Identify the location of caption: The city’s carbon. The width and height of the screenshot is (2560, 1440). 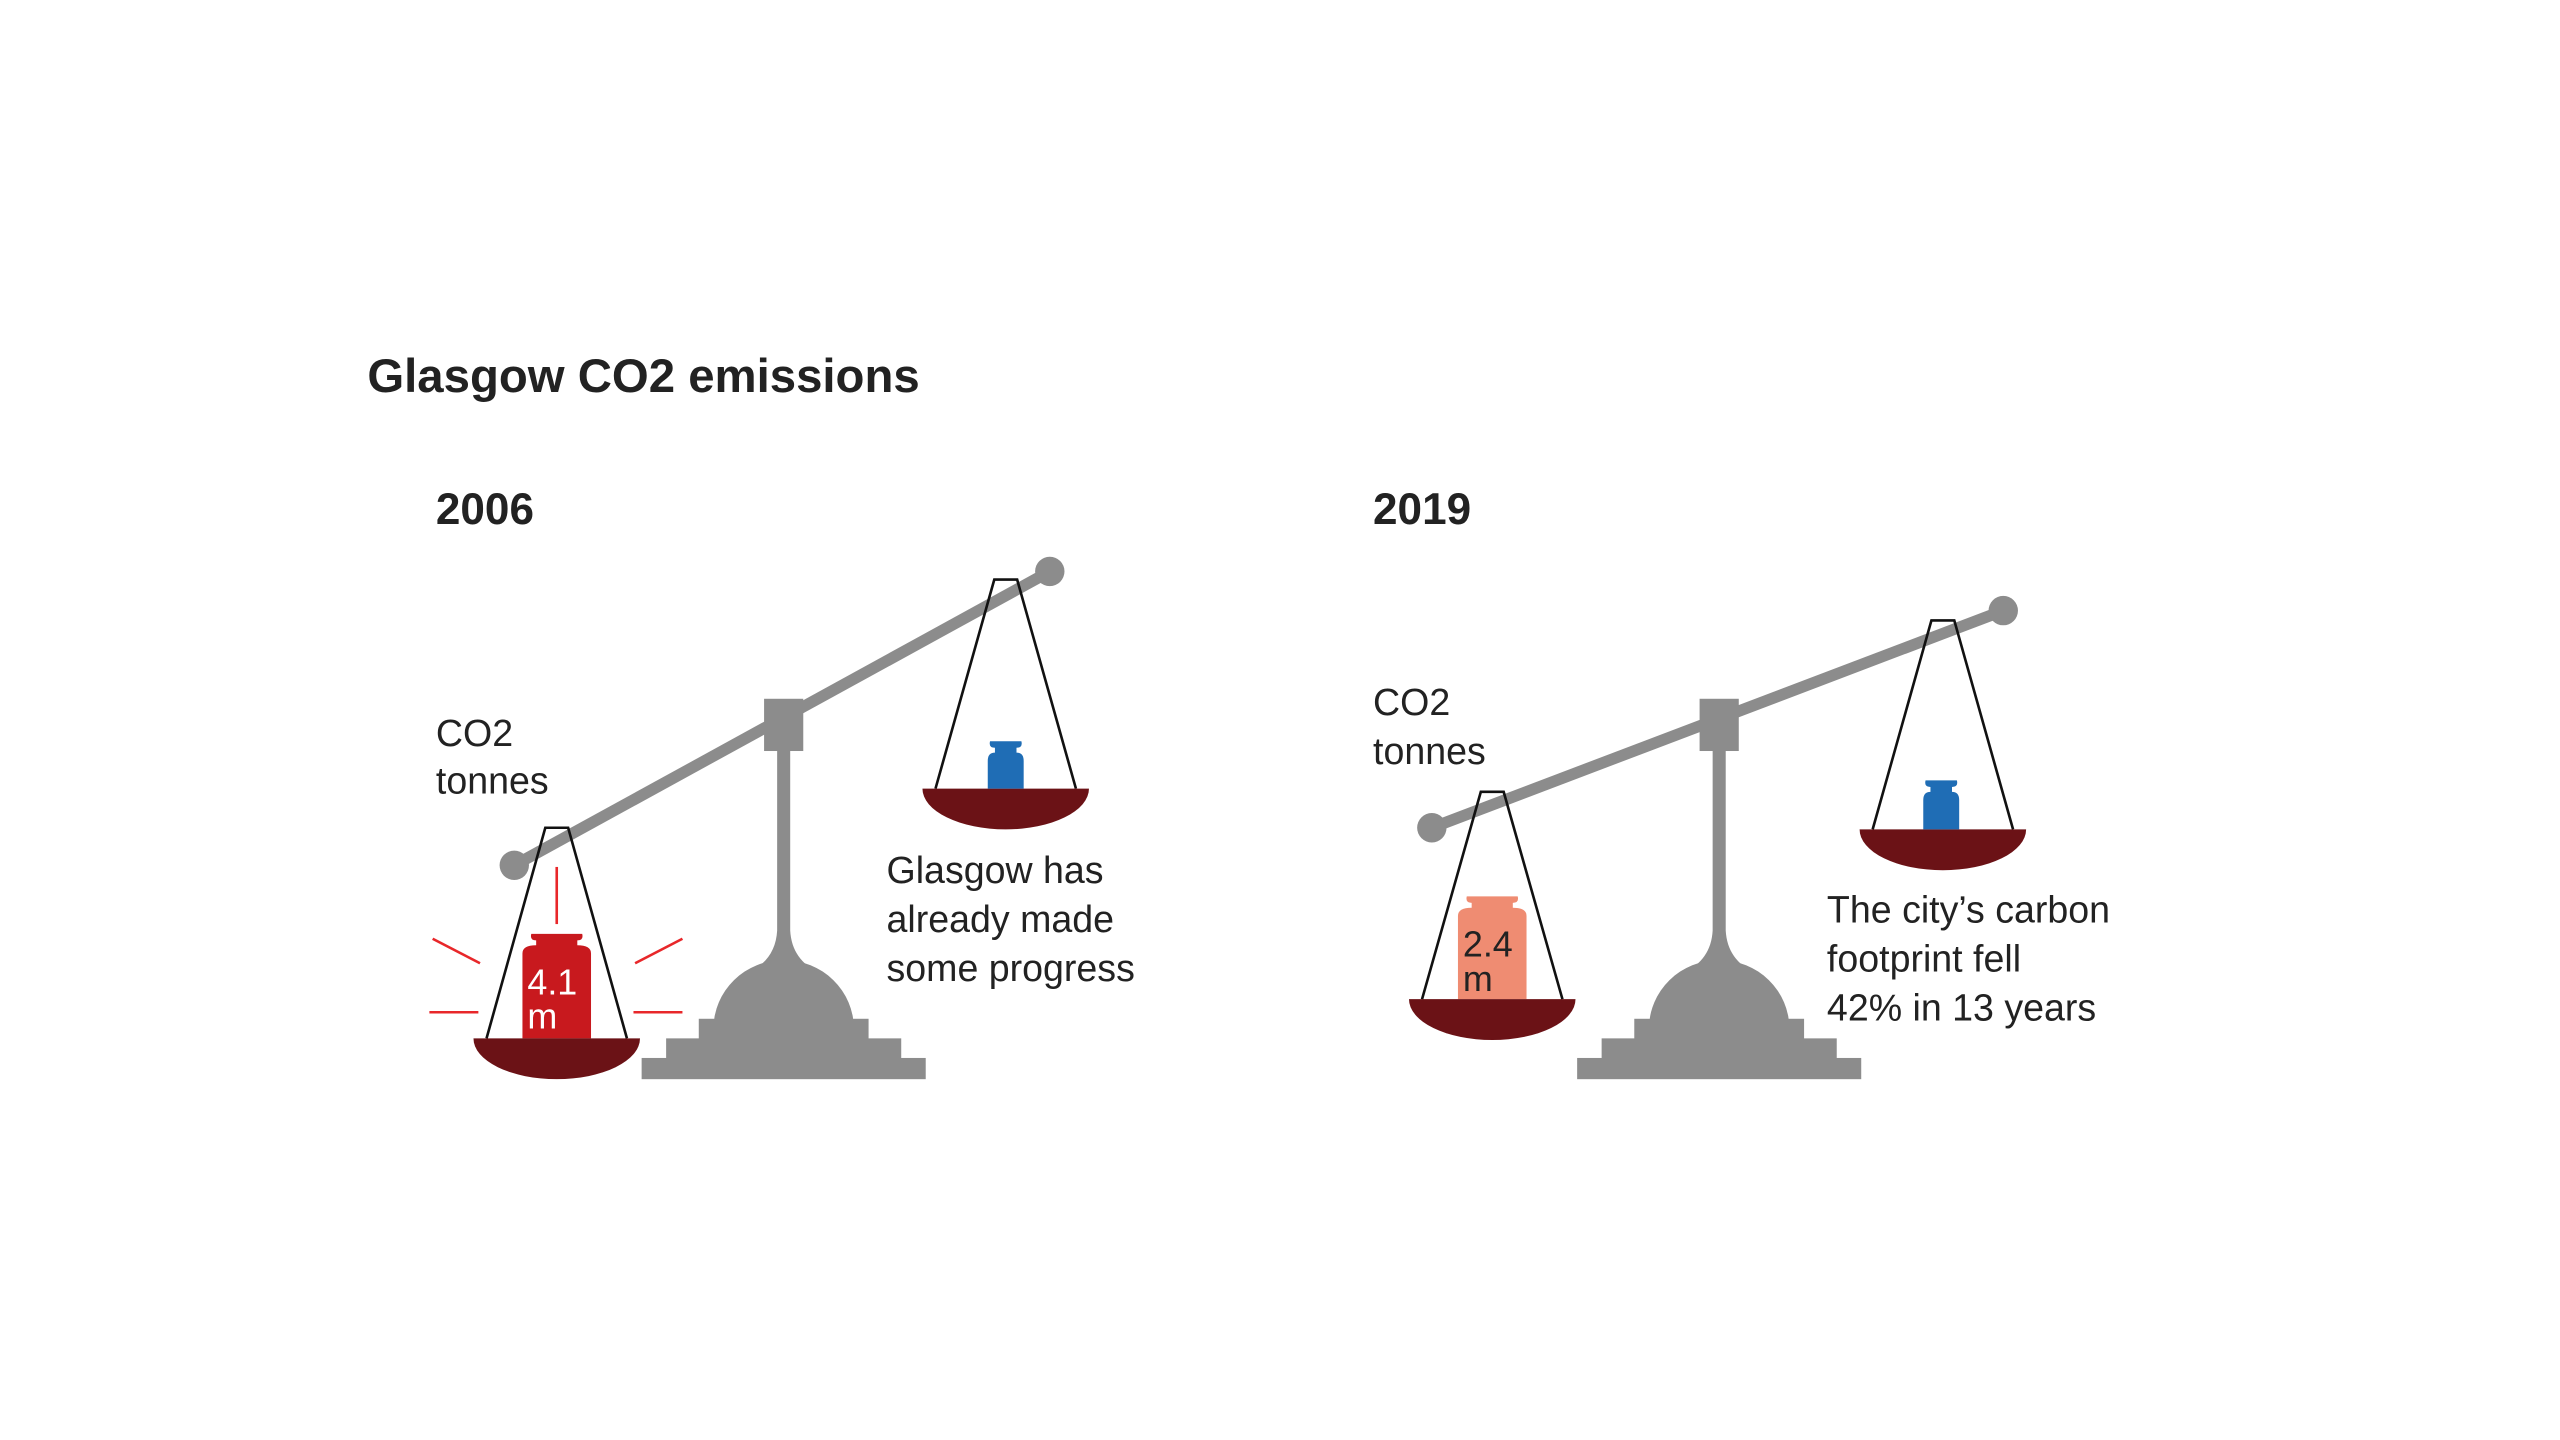
(1968, 909).